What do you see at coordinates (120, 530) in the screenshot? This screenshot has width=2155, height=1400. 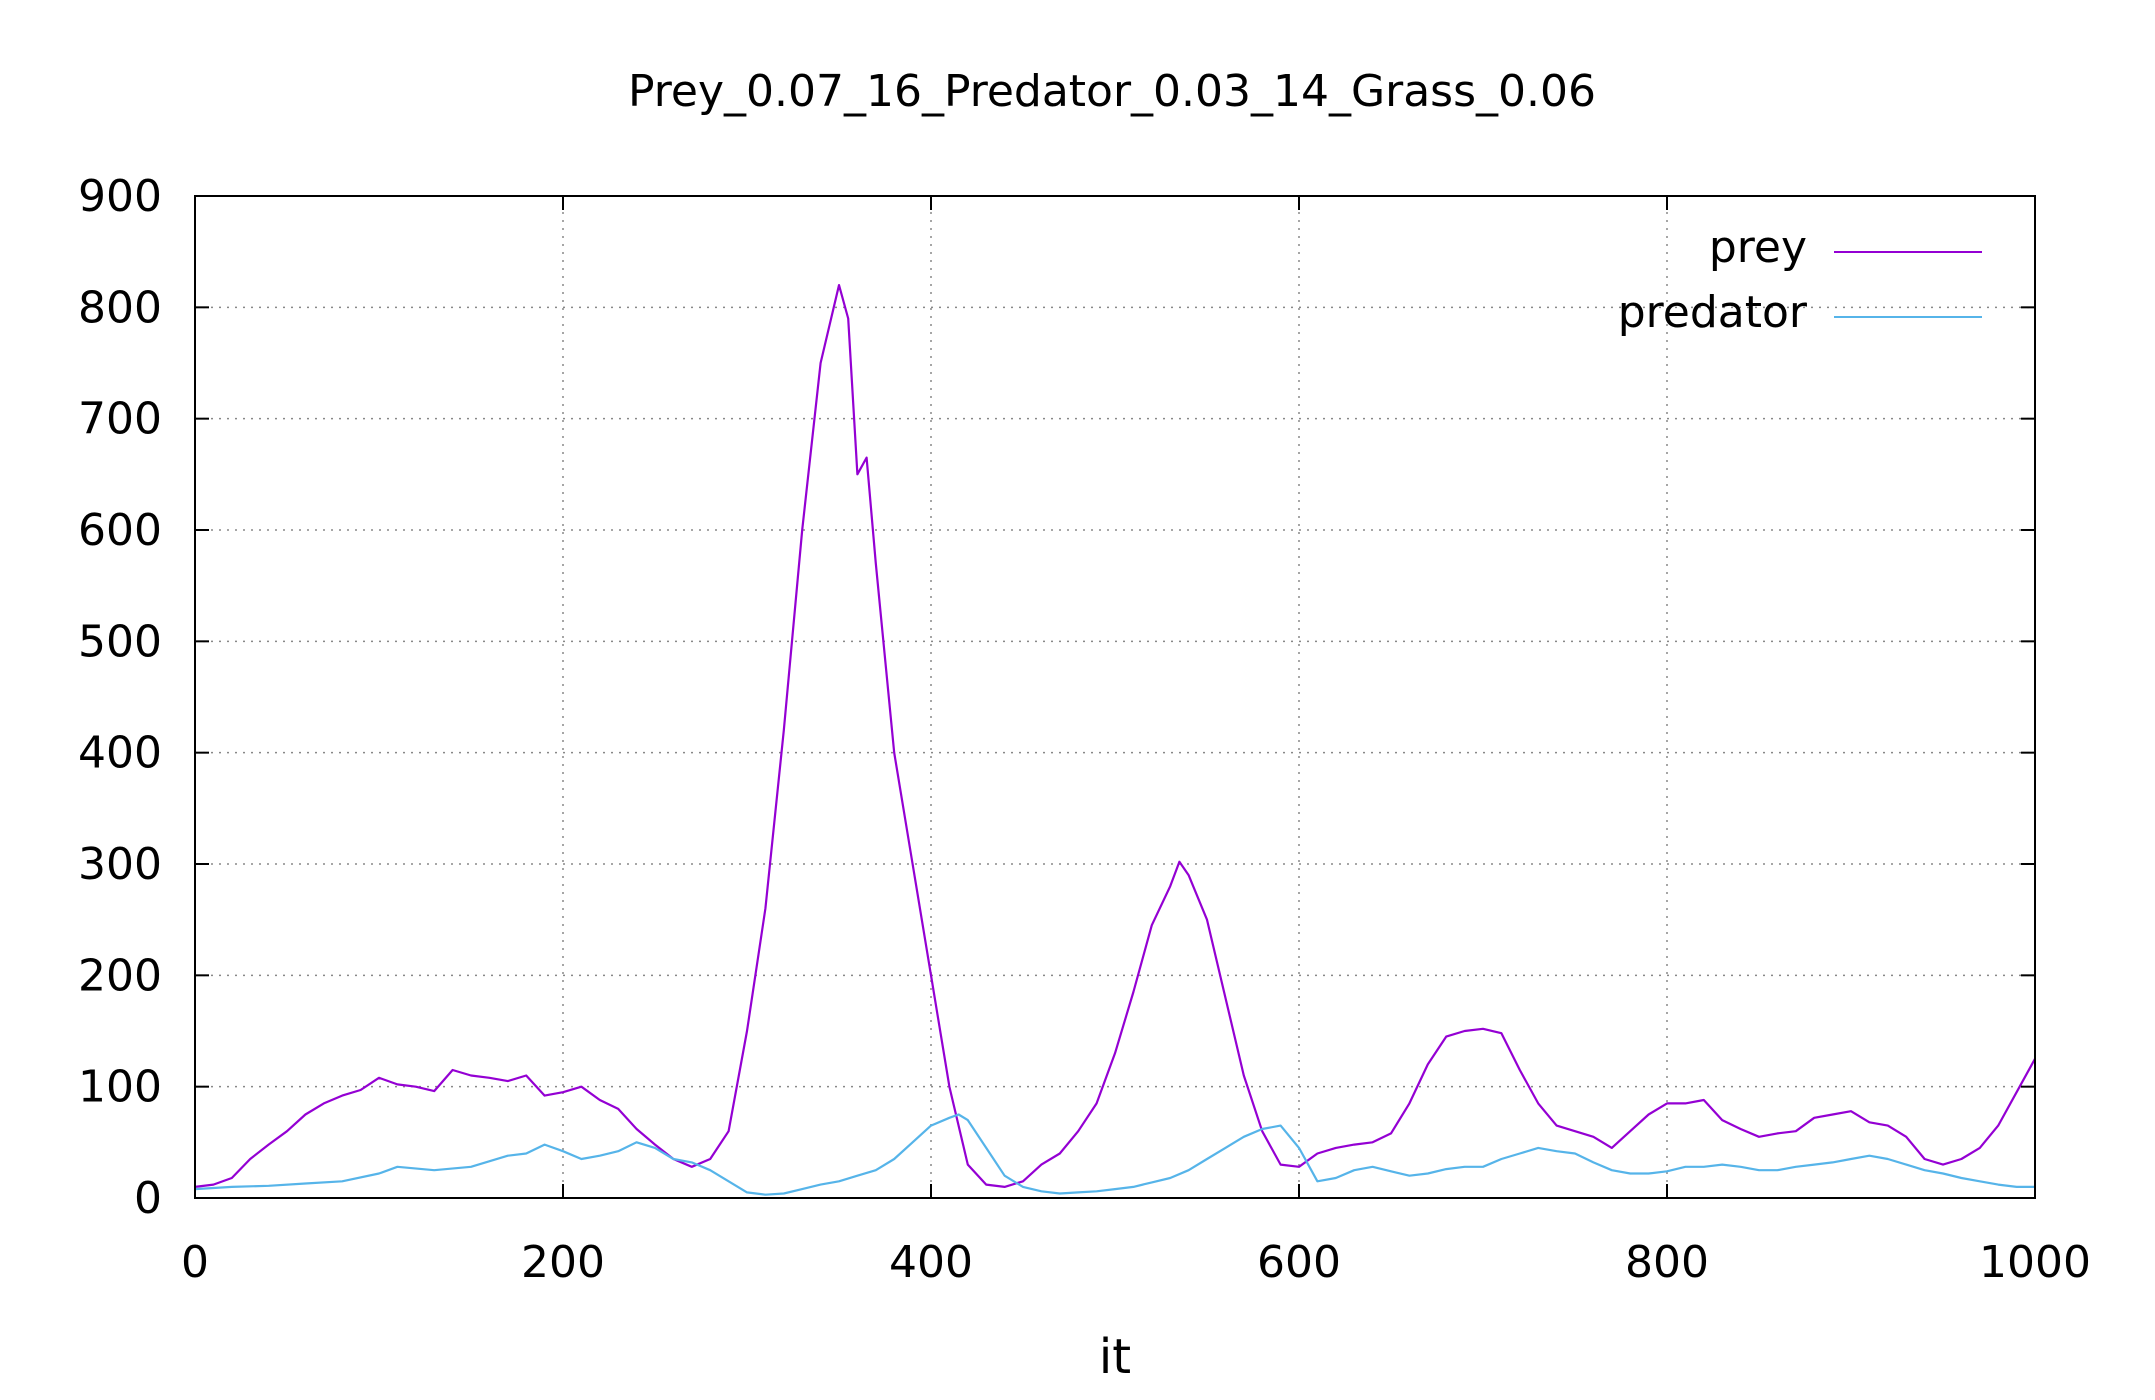 I see `y-tick-label: 600` at bounding box center [120, 530].